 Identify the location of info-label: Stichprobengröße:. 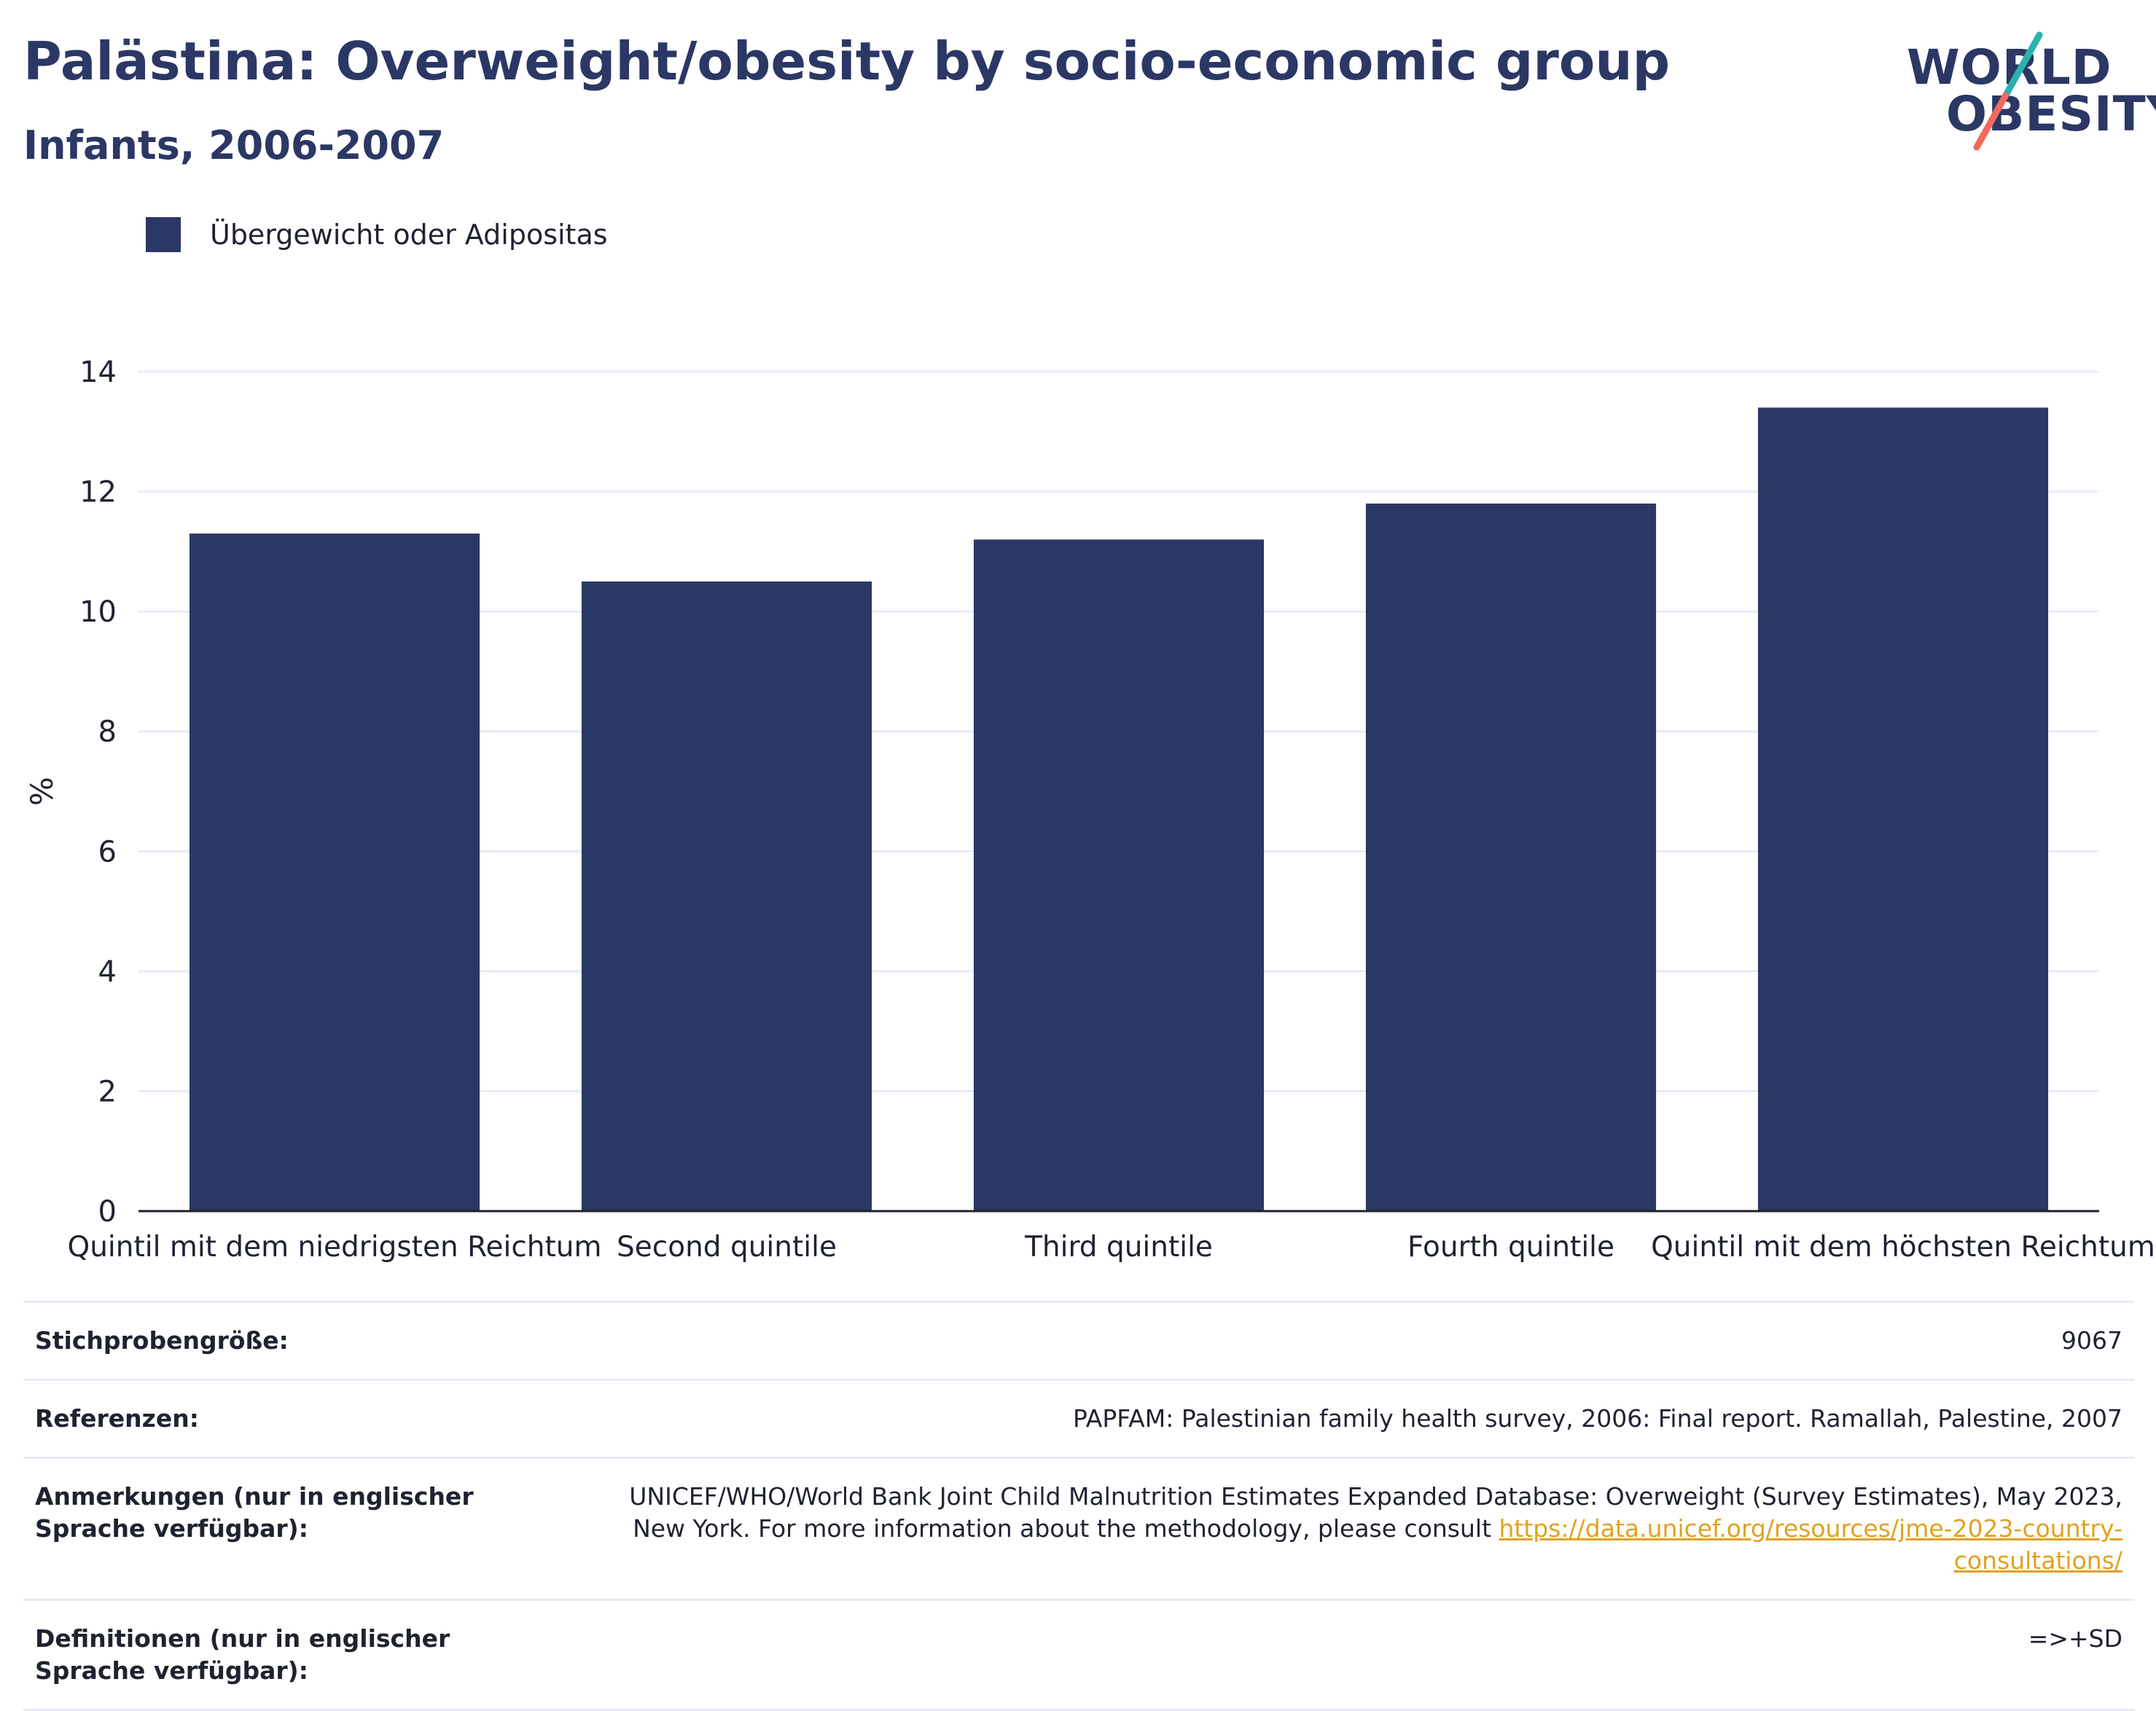
(162, 1340).